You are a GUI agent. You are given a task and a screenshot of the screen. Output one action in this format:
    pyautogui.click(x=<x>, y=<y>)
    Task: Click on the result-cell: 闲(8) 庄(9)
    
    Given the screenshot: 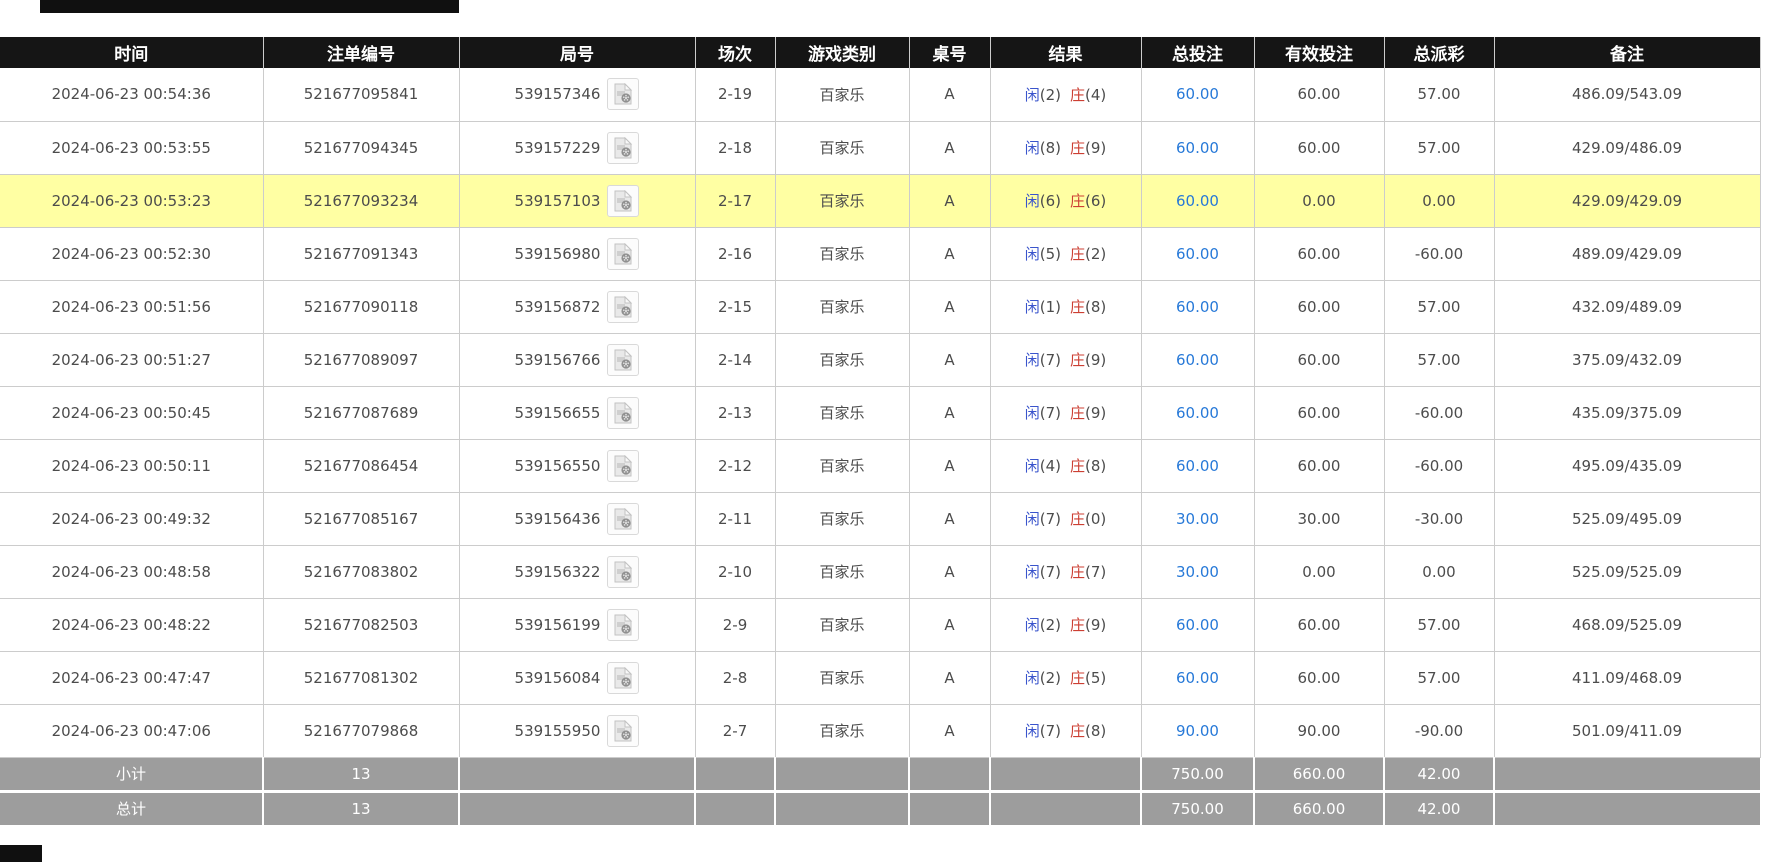 What is the action you would take?
    pyautogui.click(x=1065, y=148)
    